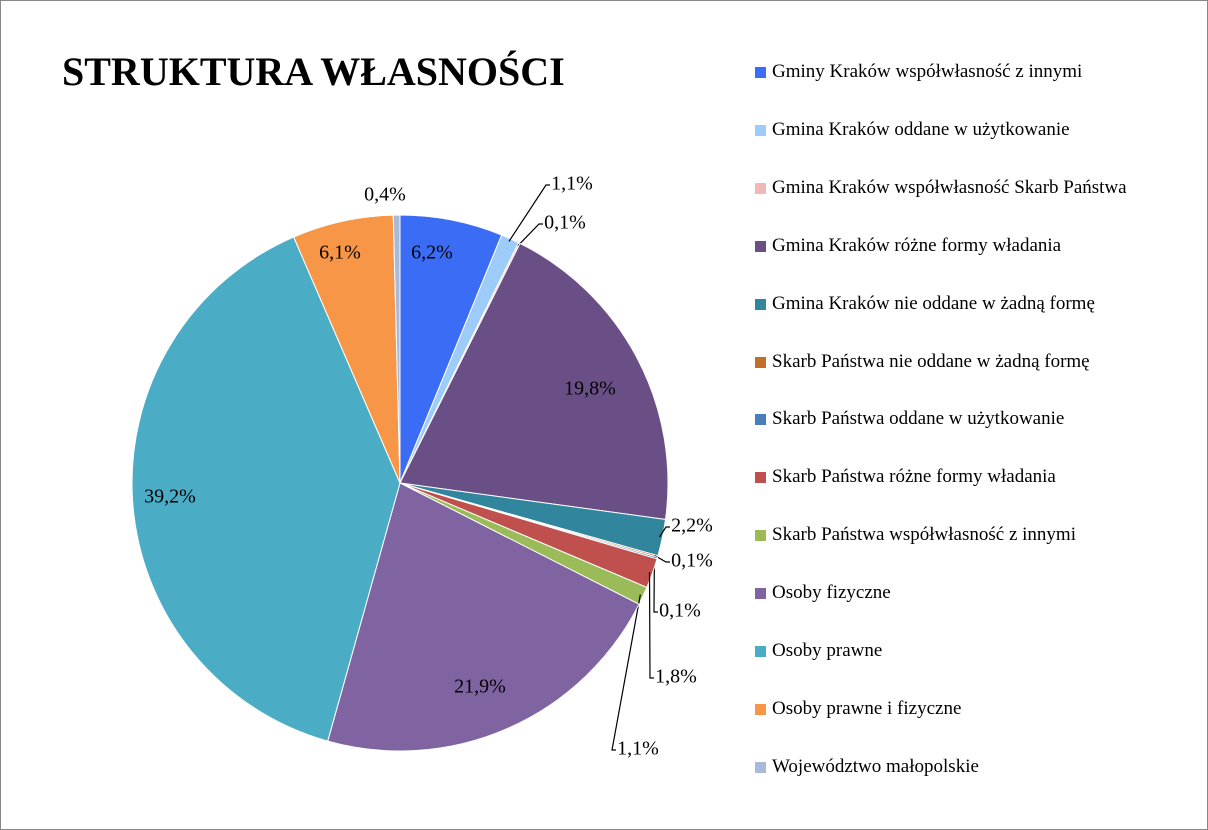  I want to click on legend-entry: Gmina Kraków współwłasność Skarb Państwa, so click(980, 188).